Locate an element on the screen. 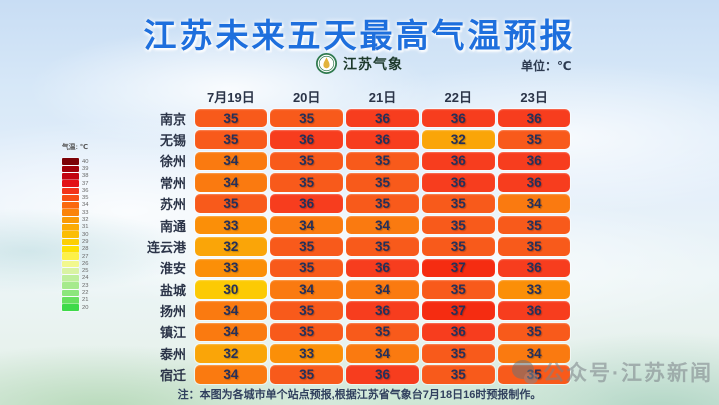 This screenshot has height=405, width=719. date-column-header: 20日 is located at coordinates (306, 97).